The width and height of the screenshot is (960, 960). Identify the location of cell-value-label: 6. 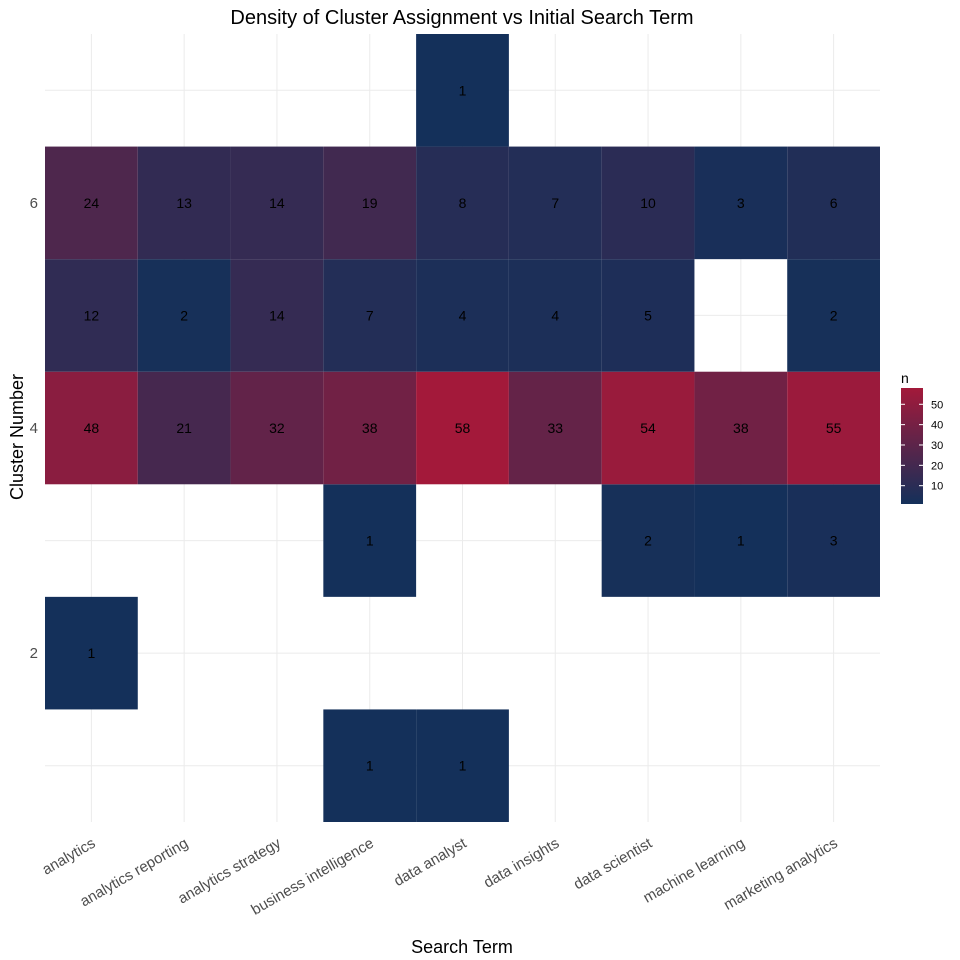
(834, 203).